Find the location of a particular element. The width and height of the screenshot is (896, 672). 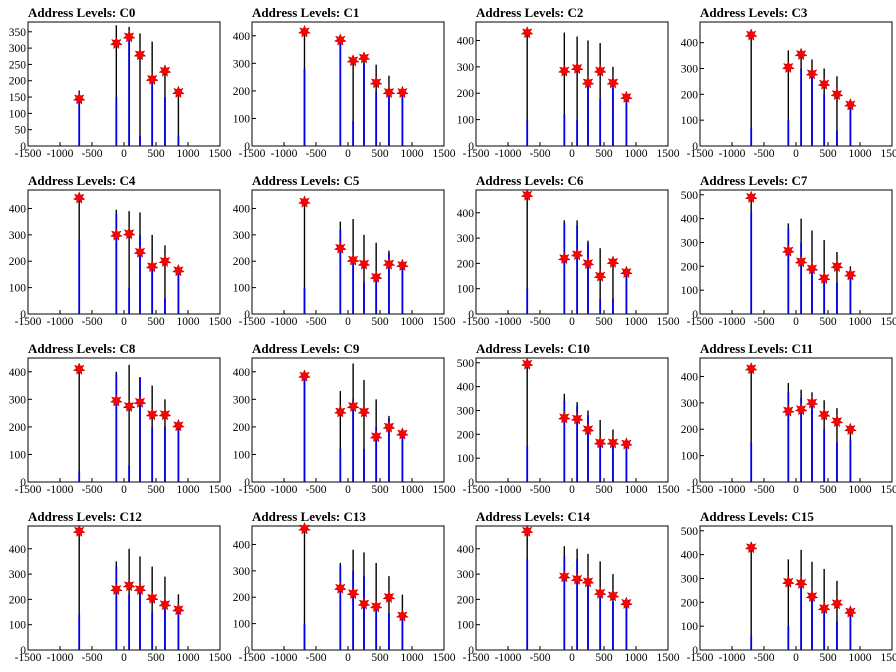

chart-title: Address Levels: C8 is located at coordinates (82, 348).